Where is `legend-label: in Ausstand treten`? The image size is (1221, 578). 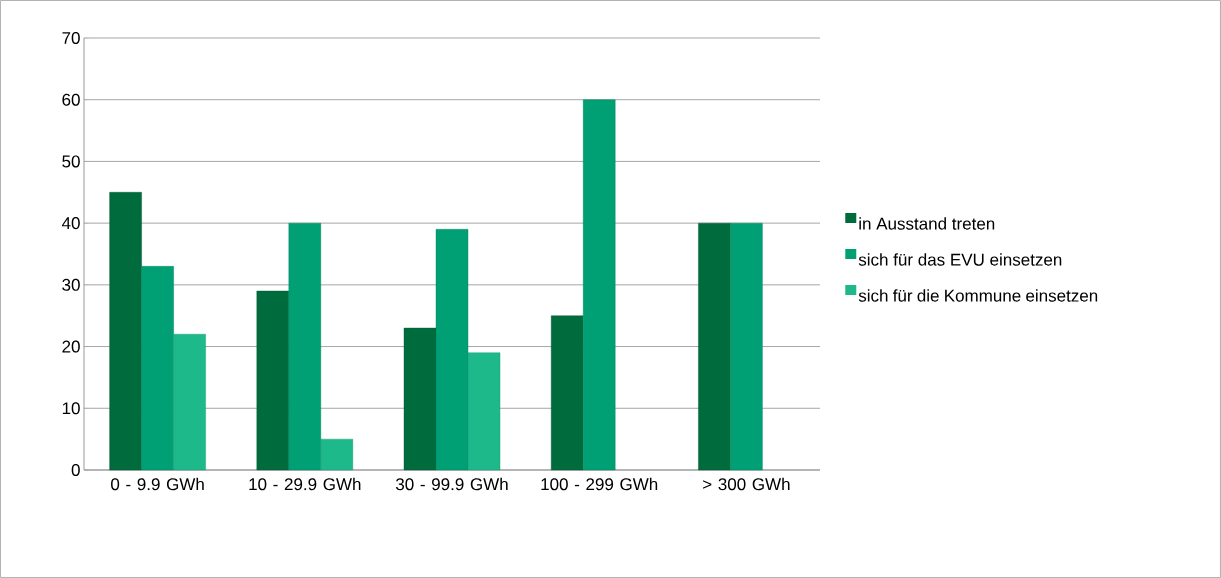 legend-label: in Ausstand treten is located at coordinates (927, 223).